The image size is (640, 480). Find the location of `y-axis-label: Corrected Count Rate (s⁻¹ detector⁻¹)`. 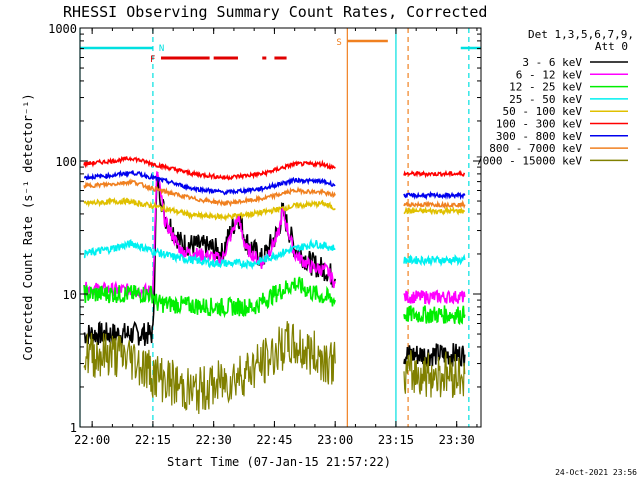

y-axis-label: Corrected Count Rate (s⁻¹ detector⁻¹) is located at coordinates (28, 226).